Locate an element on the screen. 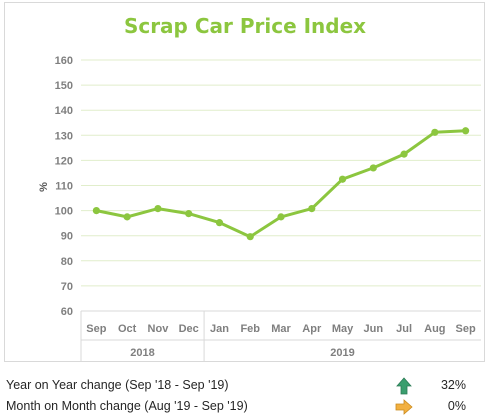 This screenshot has height=420, width=489. x-group-label: 2019 is located at coordinates (342, 353).